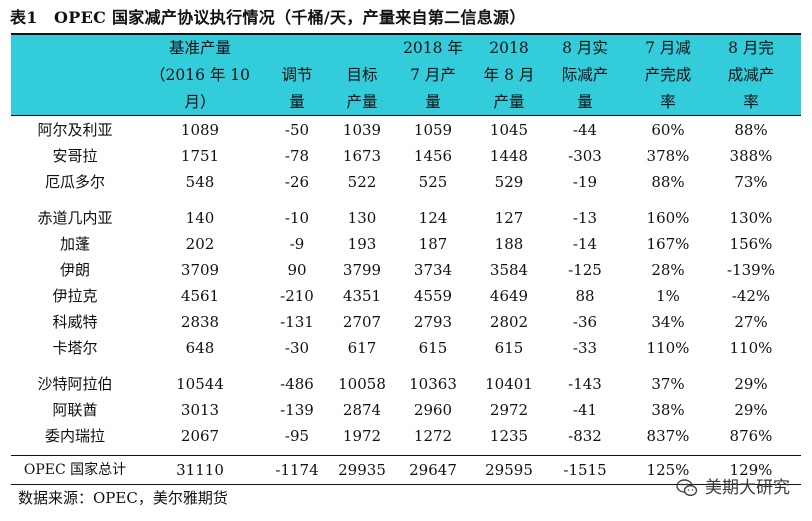  I want to click on table-row: 赤道几内亚 140 -10 130 124 127 -13 160% 130%, so click(406, 218).